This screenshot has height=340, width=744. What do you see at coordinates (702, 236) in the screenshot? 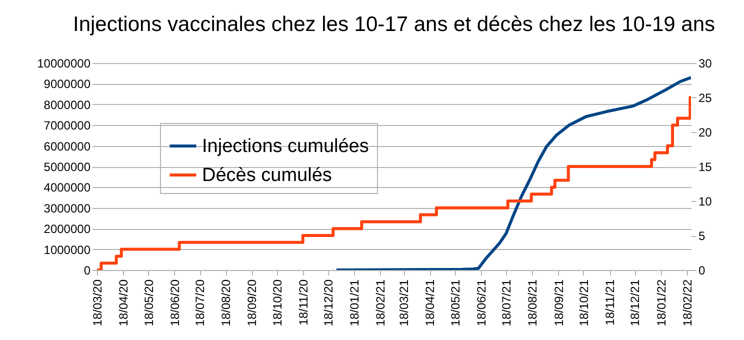
I see `y2-tick-label: 5` at bounding box center [702, 236].